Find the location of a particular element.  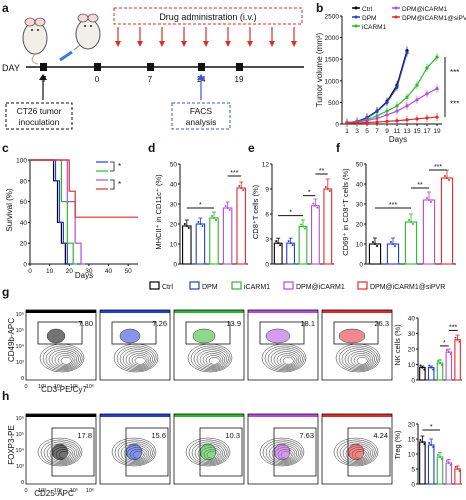

panel-c-xlabel: Days is located at coordinates (84, 275).